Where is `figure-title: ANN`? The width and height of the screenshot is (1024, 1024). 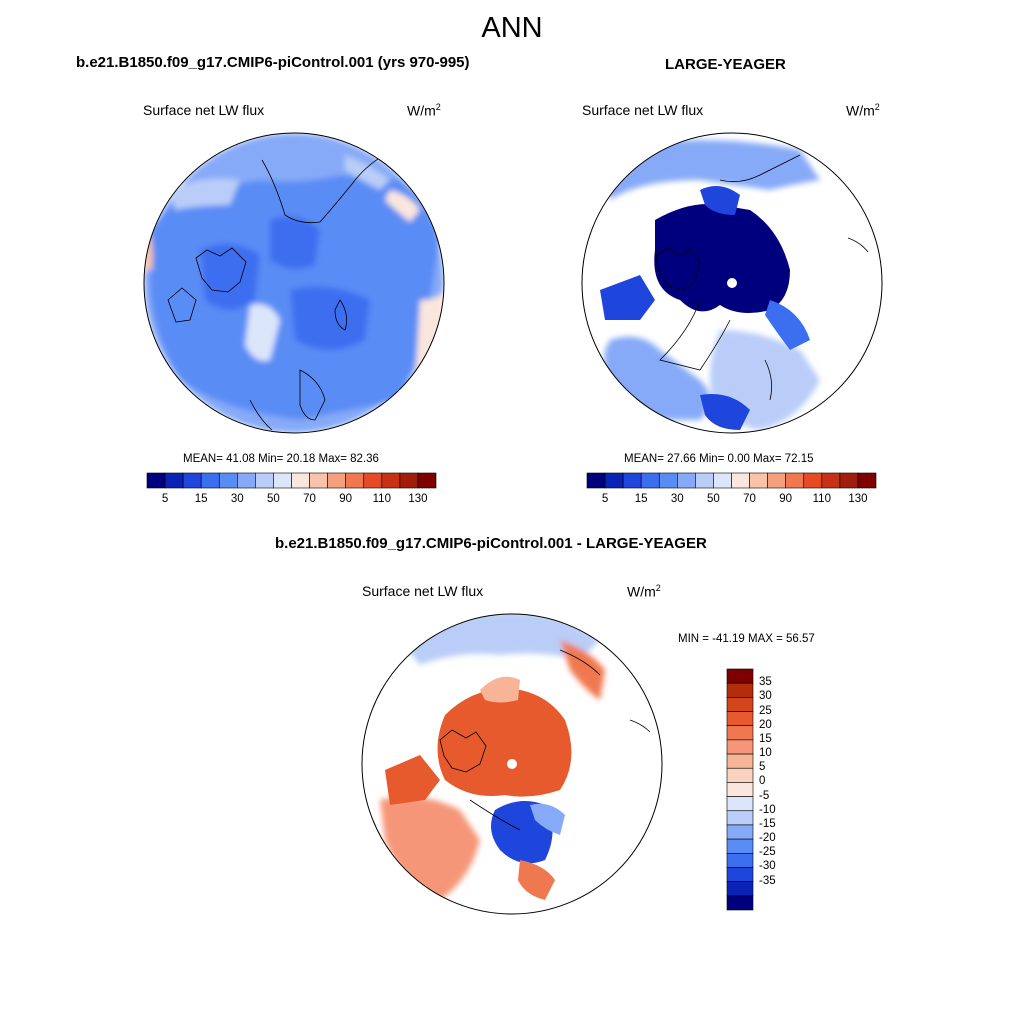 figure-title: ANN is located at coordinates (512, 28).